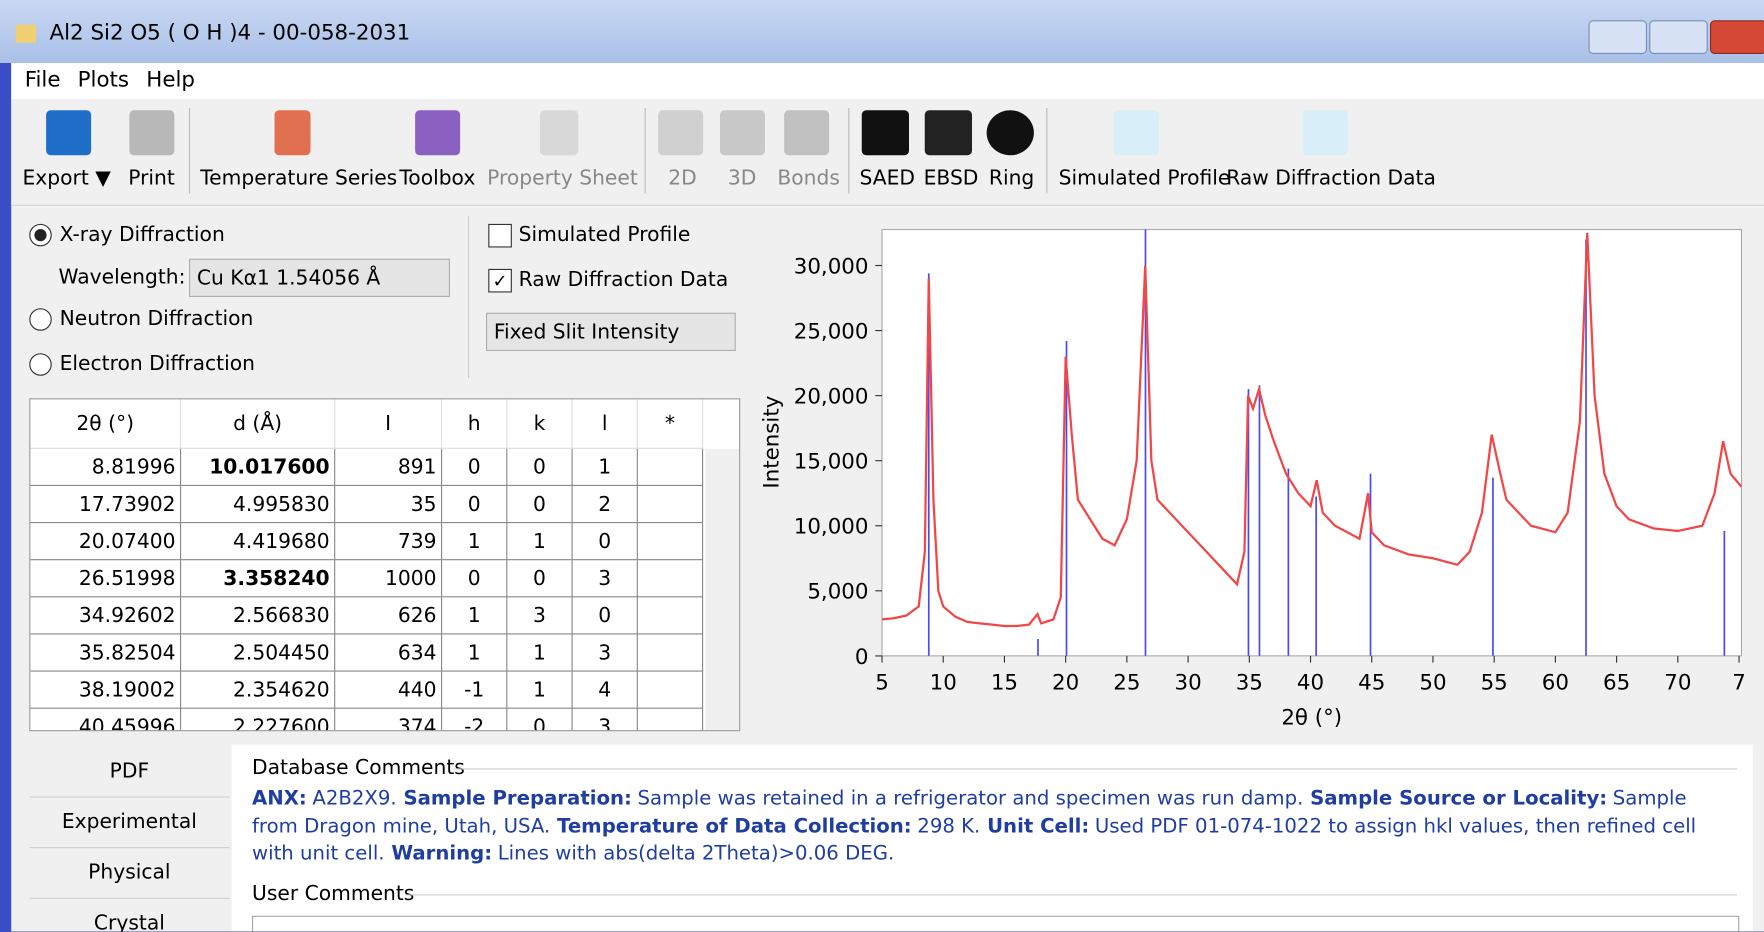 The width and height of the screenshot is (1764, 932). Describe the element at coordinates (299, 178) in the screenshot. I see `toolbar-button: Temperature Series` at that location.